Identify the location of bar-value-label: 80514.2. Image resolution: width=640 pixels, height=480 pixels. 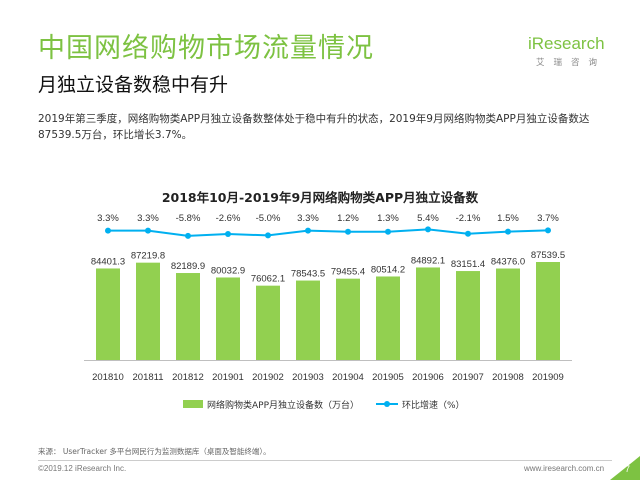
(388, 269).